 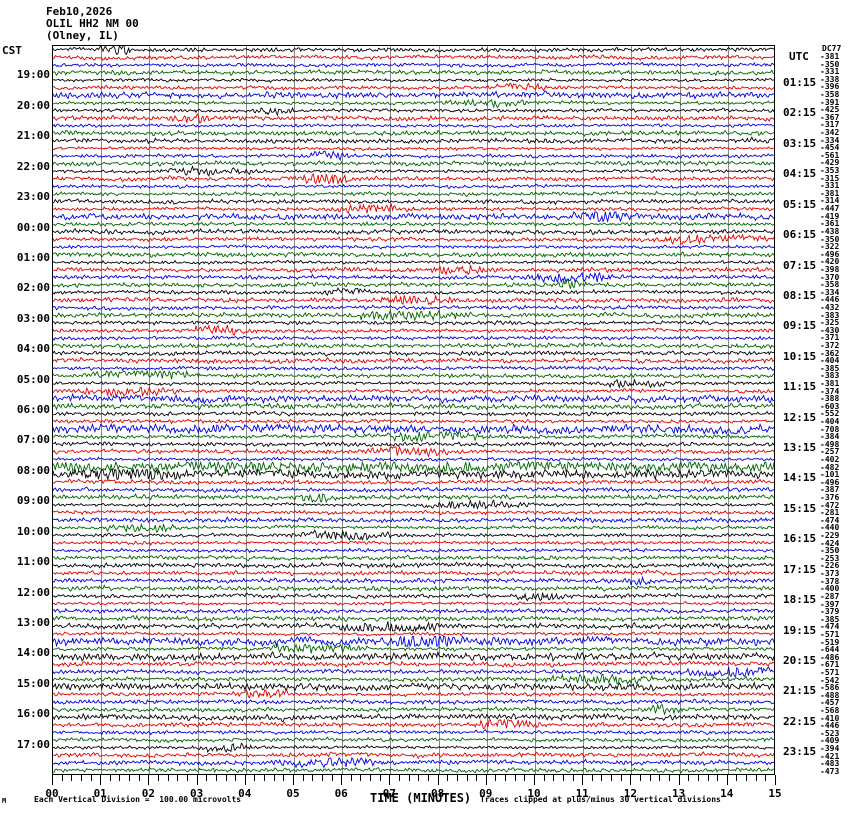 What do you see at coordinates (830, 726) in the screenshot?
I see `dc-offset-value: -446` at bounding box center [830, 726].